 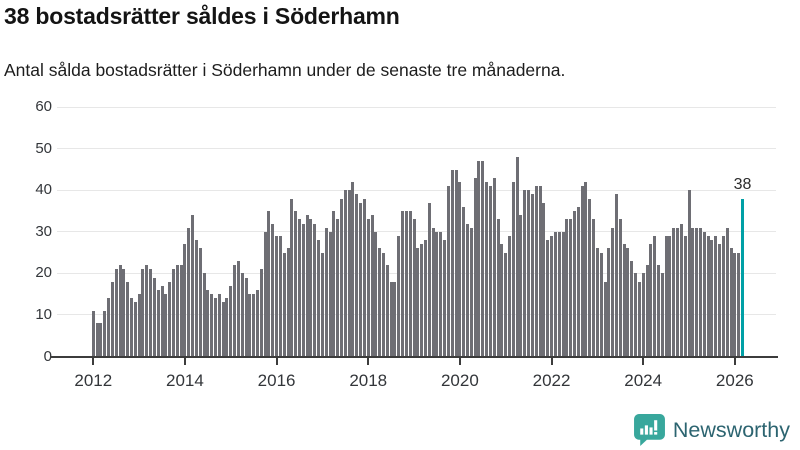 What do you see at coordinates (551, 380) in the screenshot?
I see `x-tick-label: 2022` at bounding box center [551, 380].